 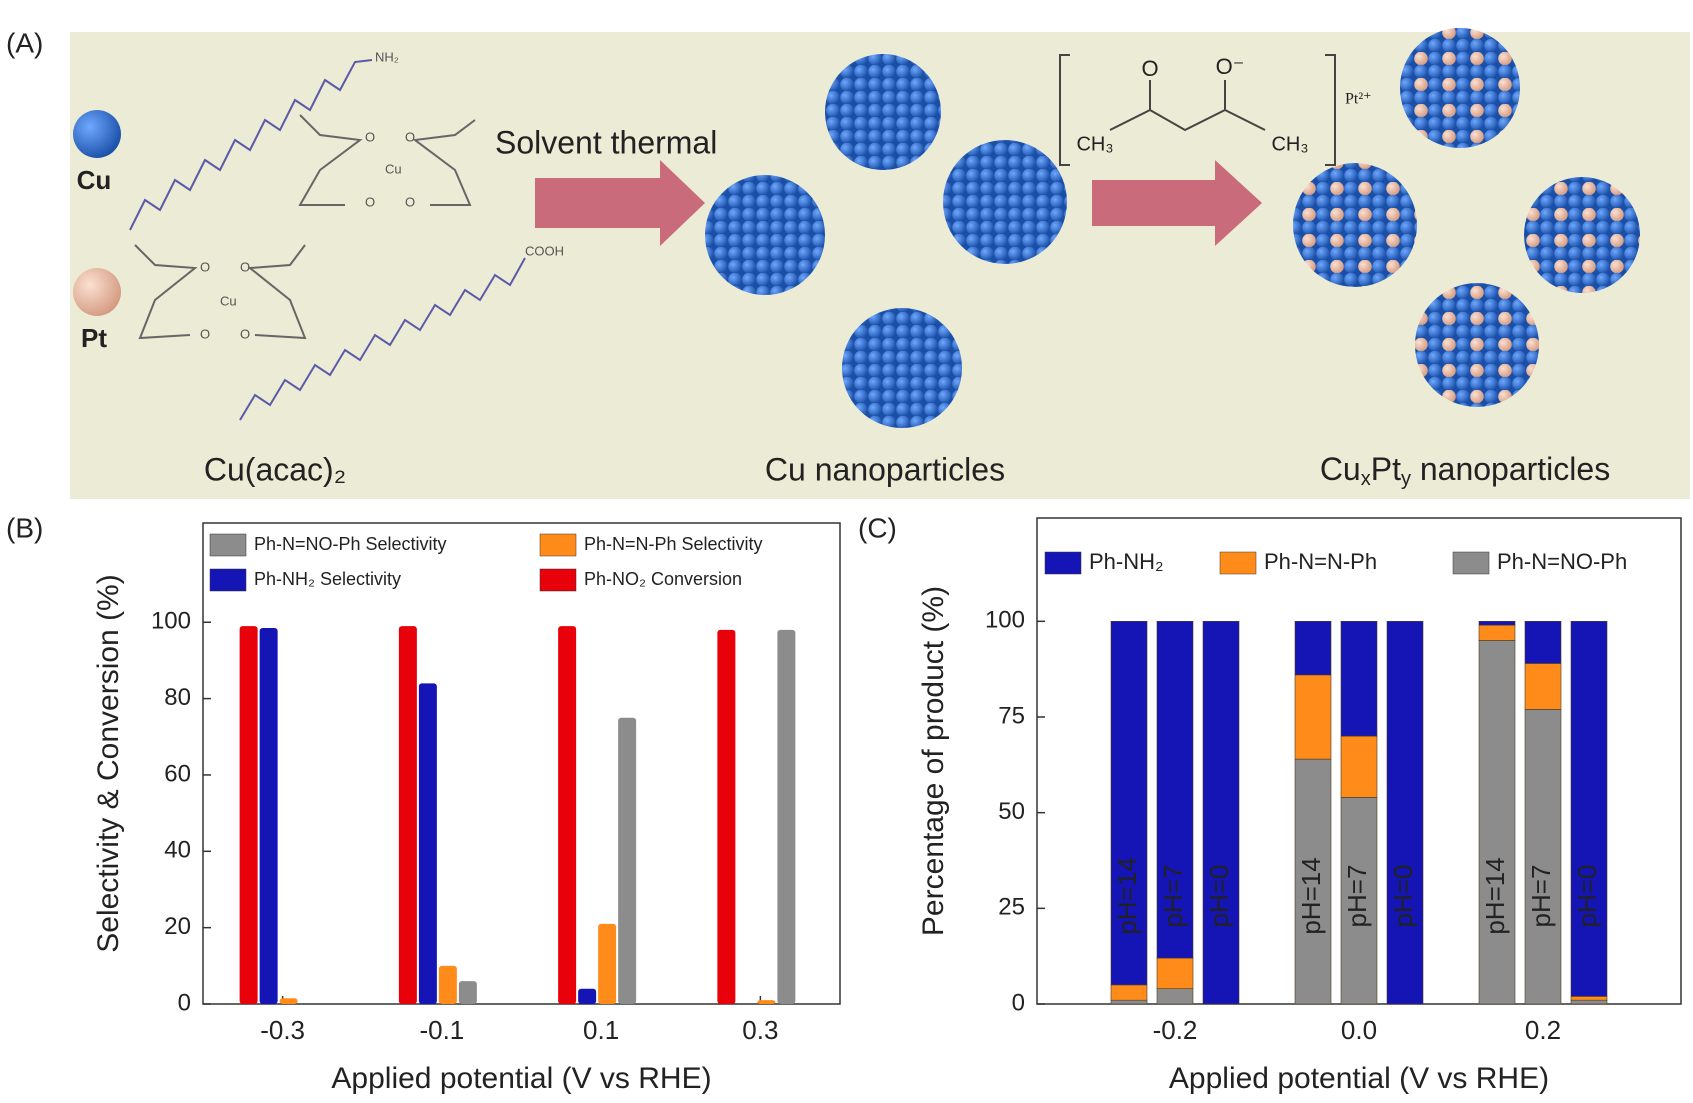 I want to click on atom-label: O⁻, so click(x=1230, y=66).